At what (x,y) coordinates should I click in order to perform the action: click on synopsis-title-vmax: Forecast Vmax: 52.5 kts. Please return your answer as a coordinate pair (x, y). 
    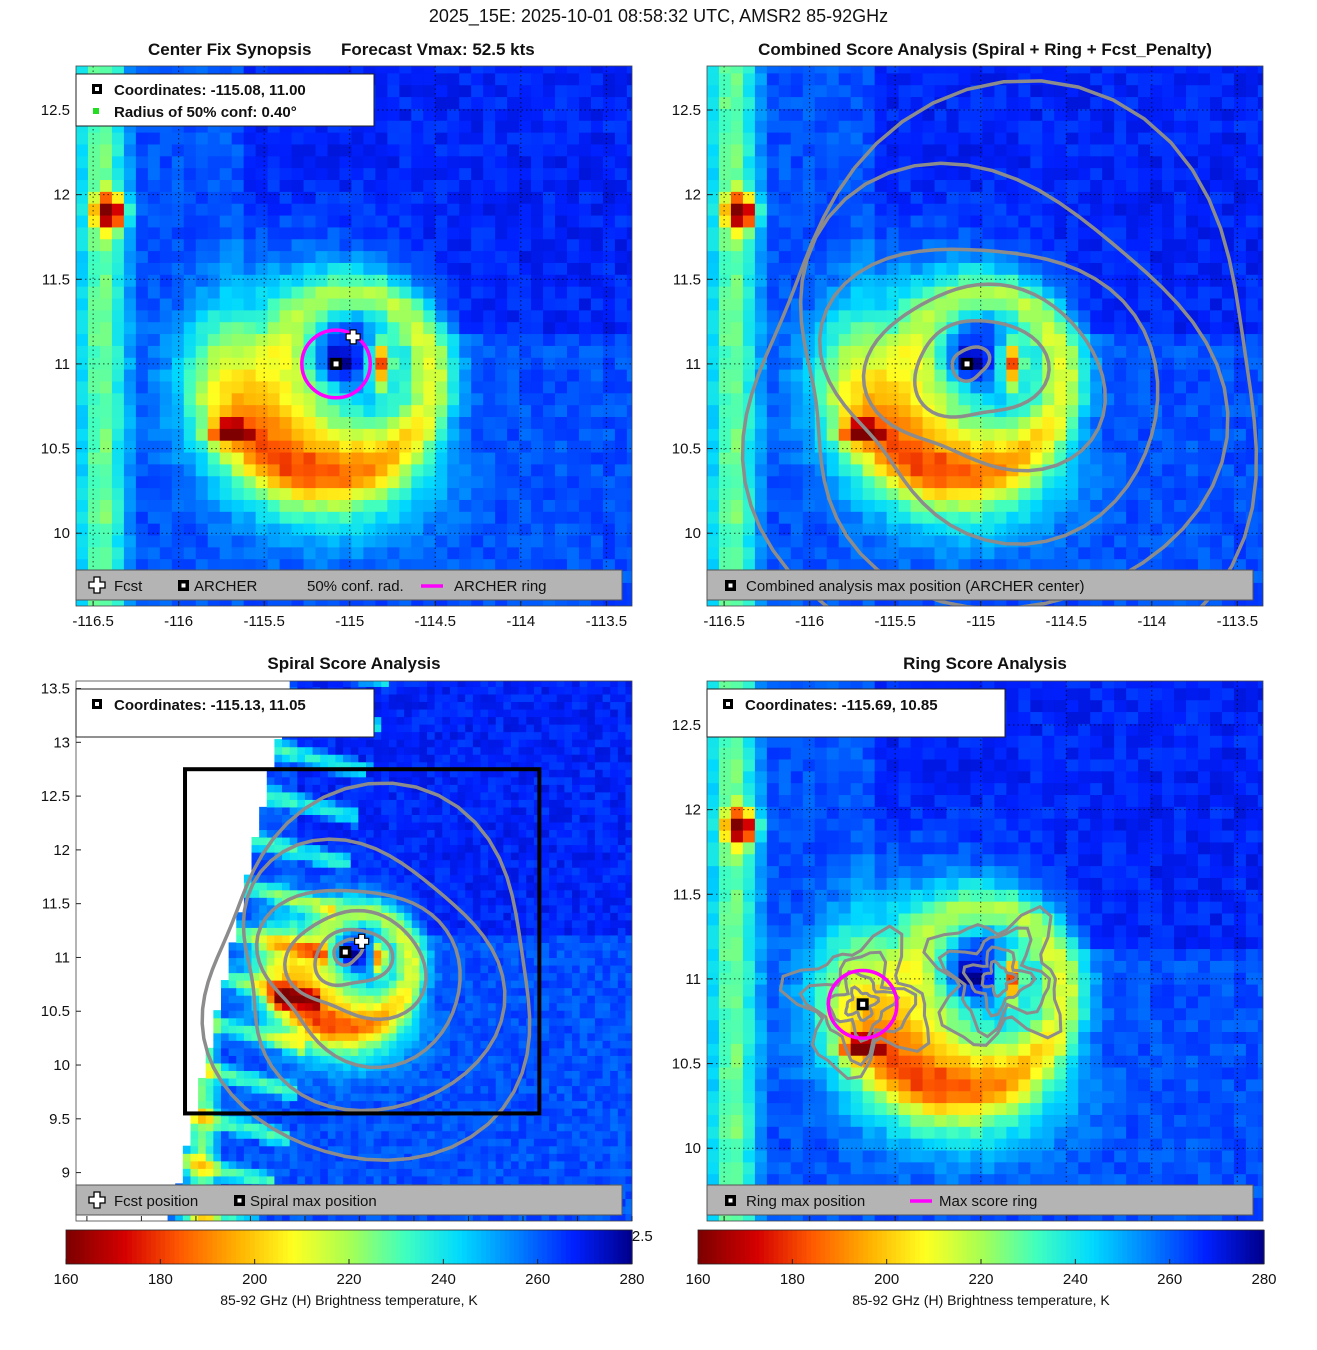
    Looking at the image, I should click on (438, 49).